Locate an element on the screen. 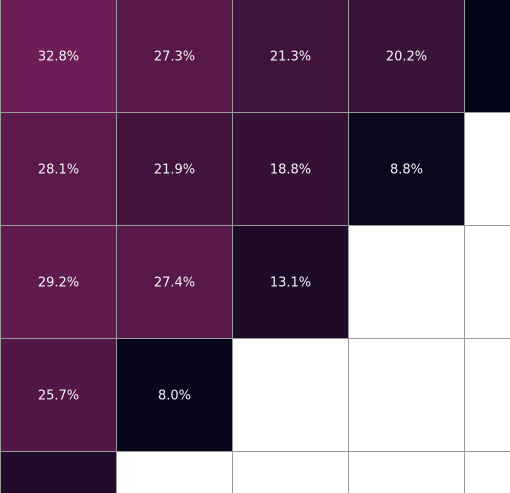 The width and height of the screenshot is (510, 493). heatmap-cell-label: 28.1% is located at coordinates (58, 170).